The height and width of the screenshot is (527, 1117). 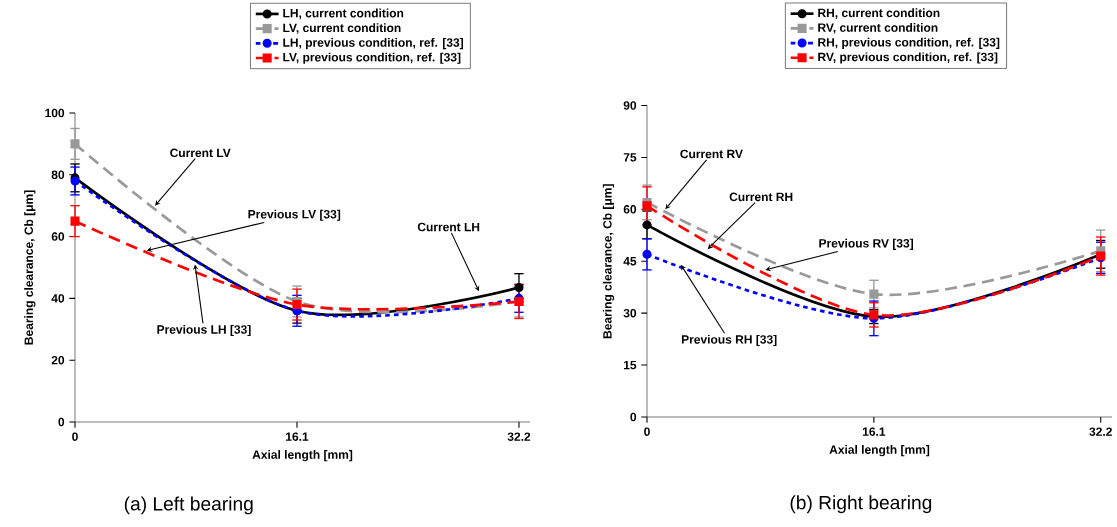 What do you see at coordinates (761, 197) in the screenshot?
I see `annotation: Current RH` at bounding box center [761, 197].